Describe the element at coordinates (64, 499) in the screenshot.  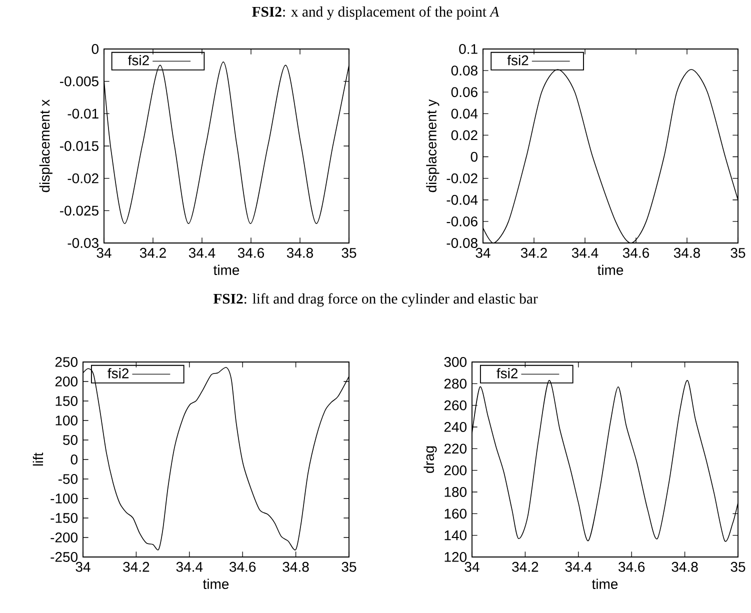
I see `y-tick-label: -100` at that location.